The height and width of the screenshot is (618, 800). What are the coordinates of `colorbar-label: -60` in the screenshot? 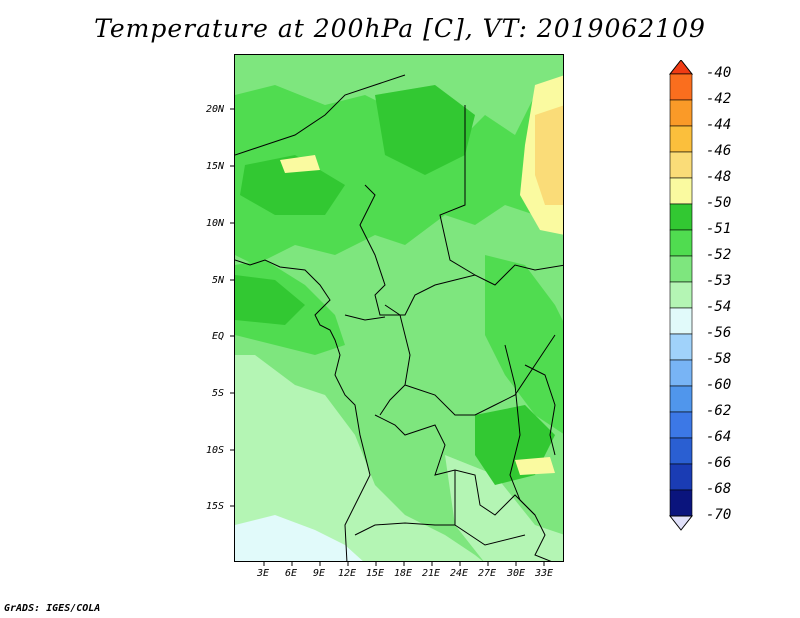 It's located at (719, 385).